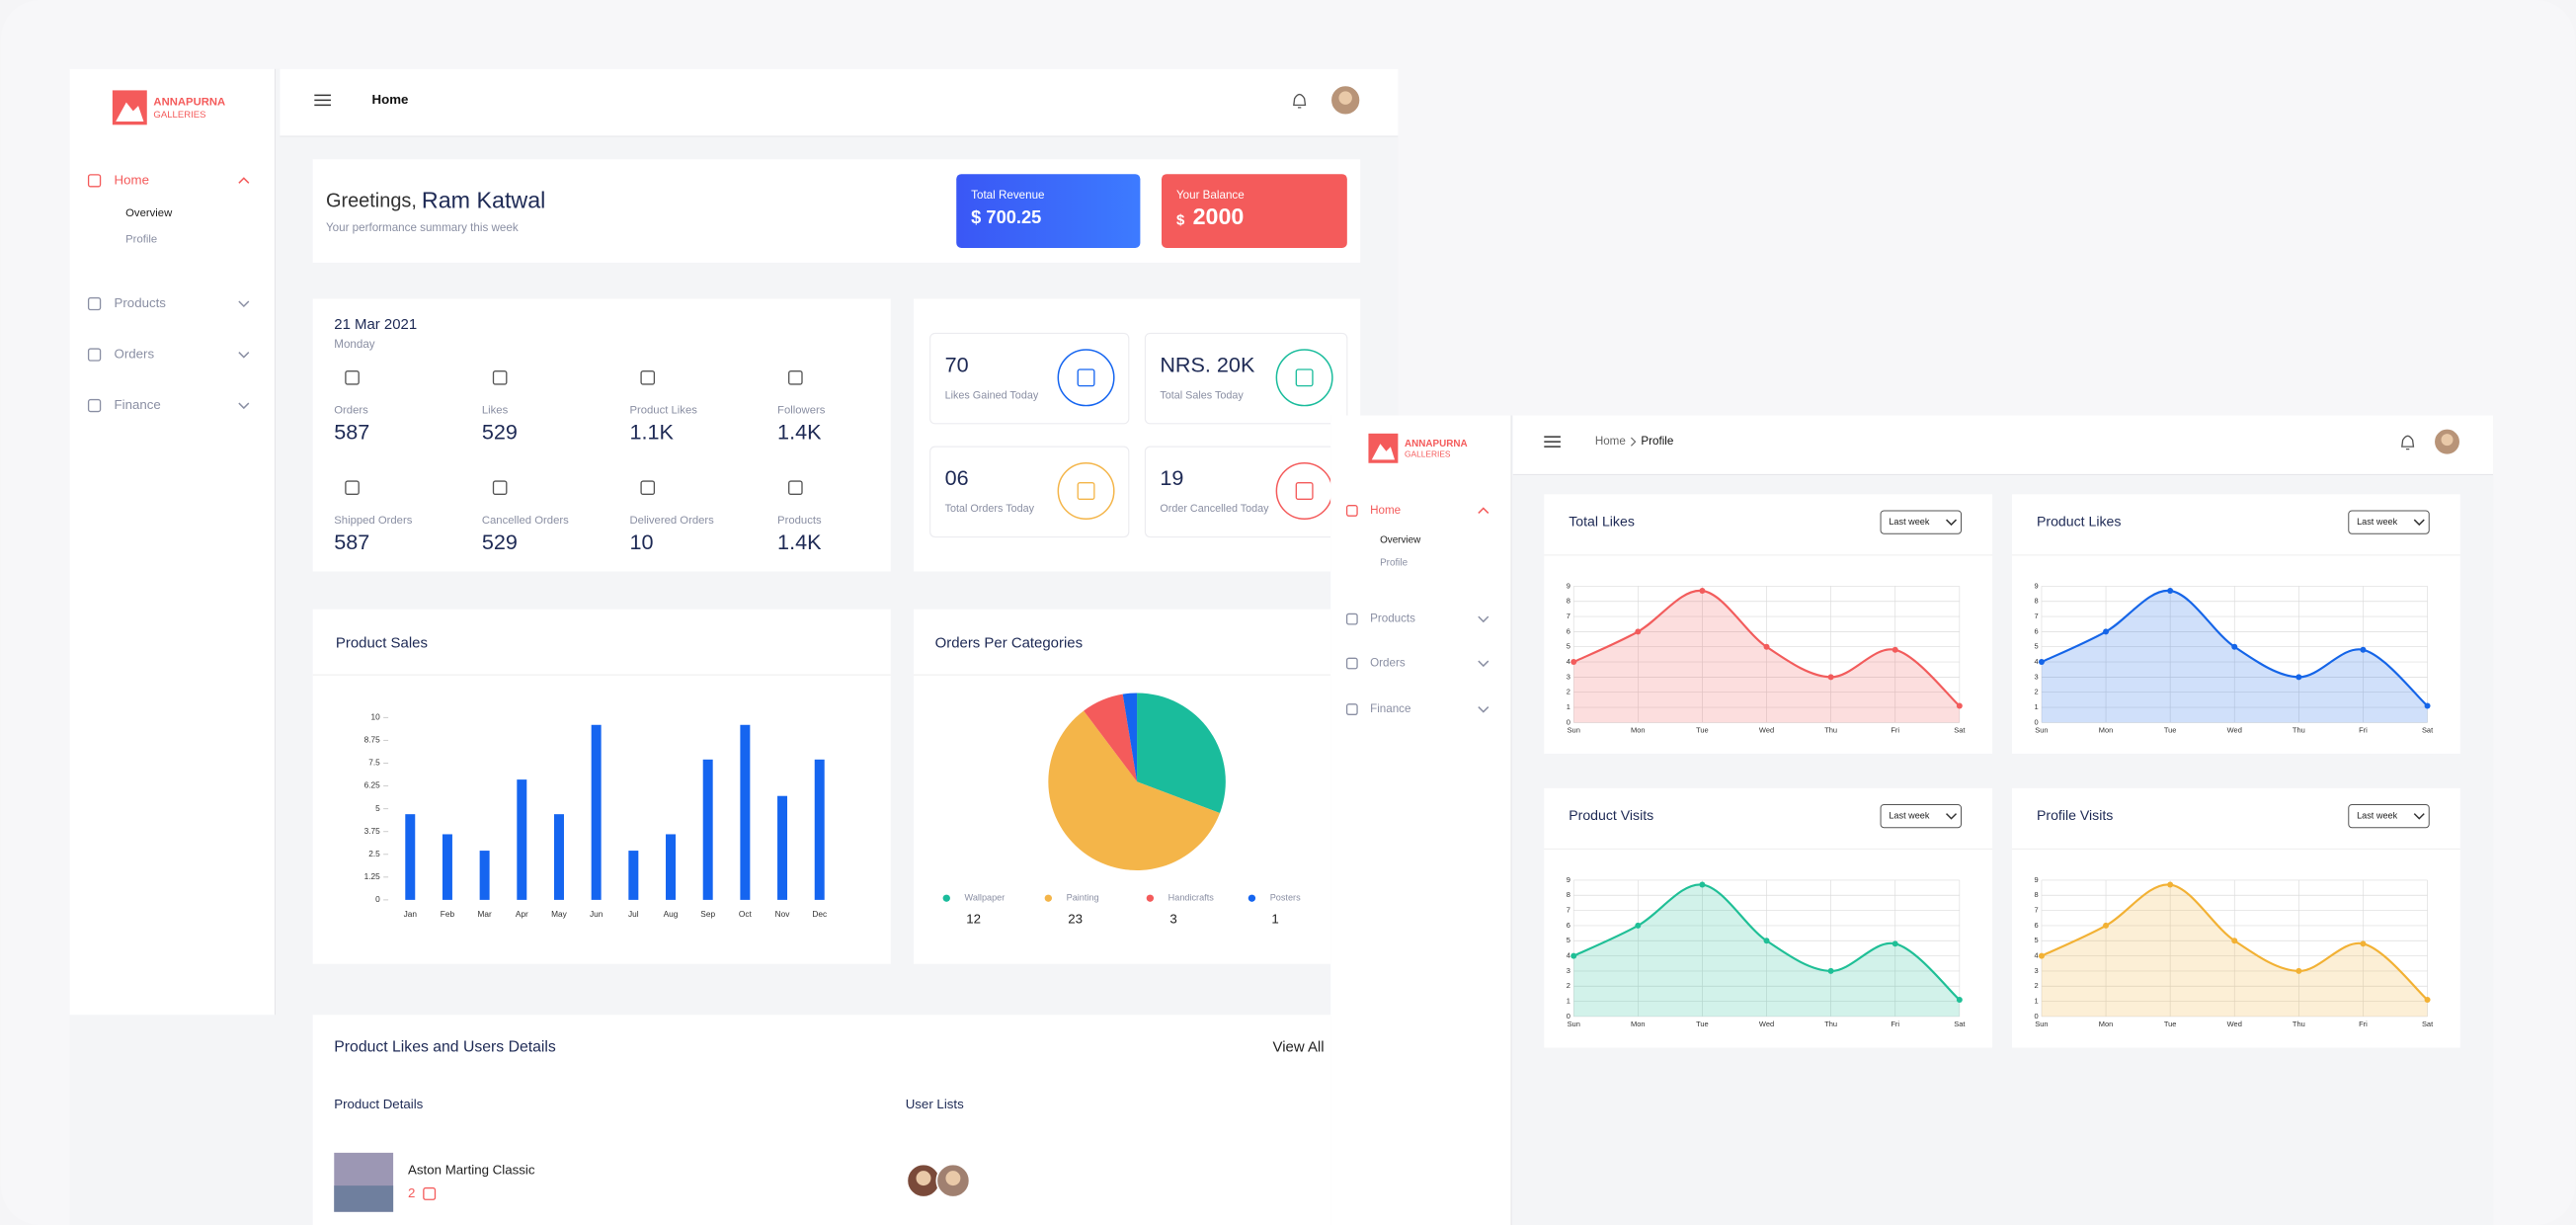  Describe the element at coordinates (354, 344) in the screenshot. I see `summary-weekday: Monday` at that location.